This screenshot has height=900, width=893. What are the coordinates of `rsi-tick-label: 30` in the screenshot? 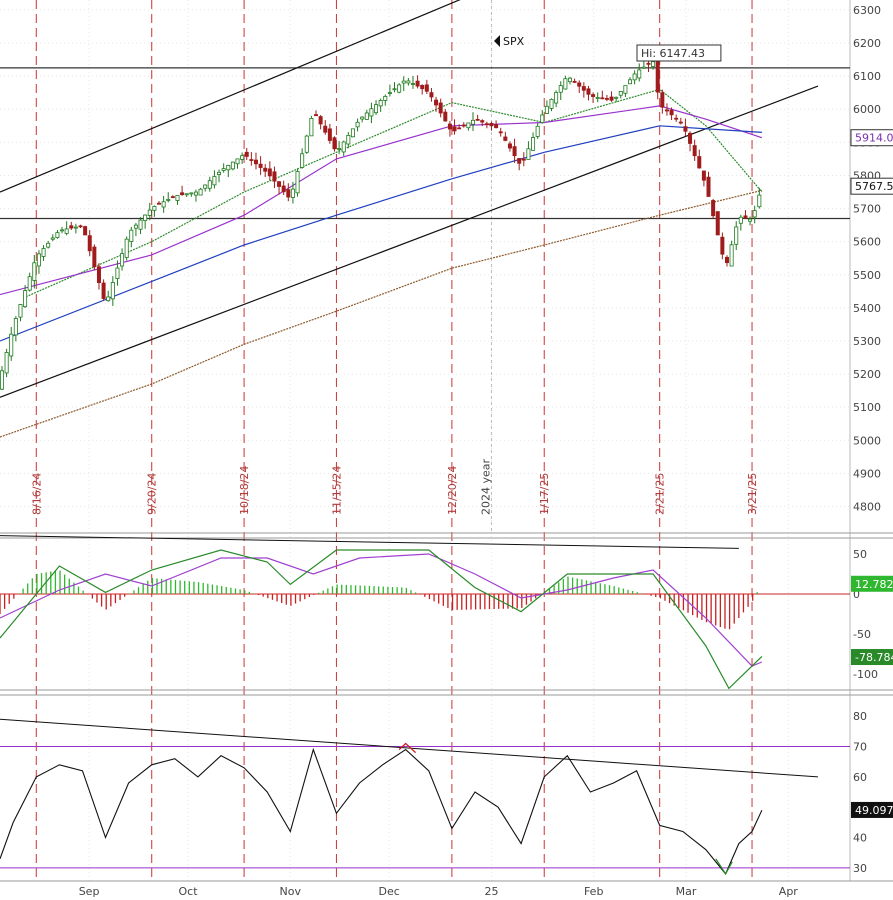 It's located at (860, 868).